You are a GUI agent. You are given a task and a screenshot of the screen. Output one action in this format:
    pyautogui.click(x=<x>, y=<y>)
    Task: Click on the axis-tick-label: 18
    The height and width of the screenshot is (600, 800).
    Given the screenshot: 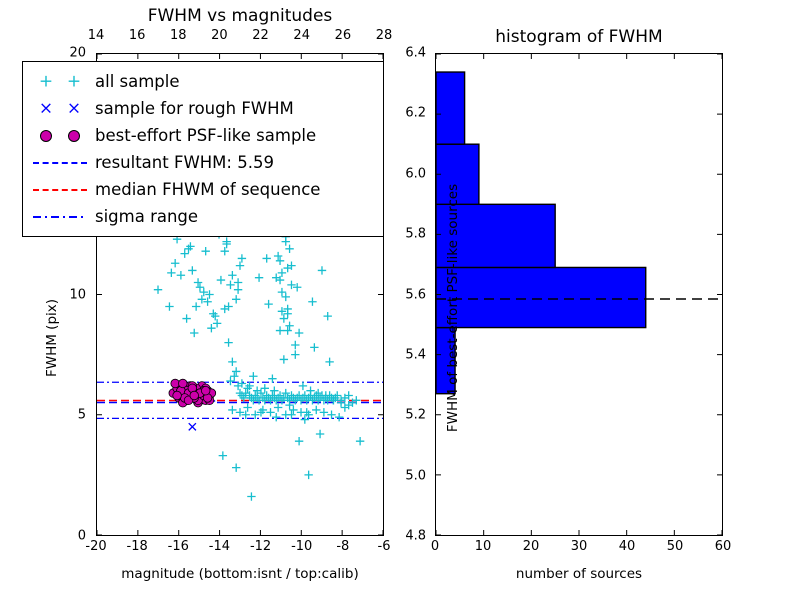 What is the action you would take?
    pyautogui.click(x=178, y=35)
    